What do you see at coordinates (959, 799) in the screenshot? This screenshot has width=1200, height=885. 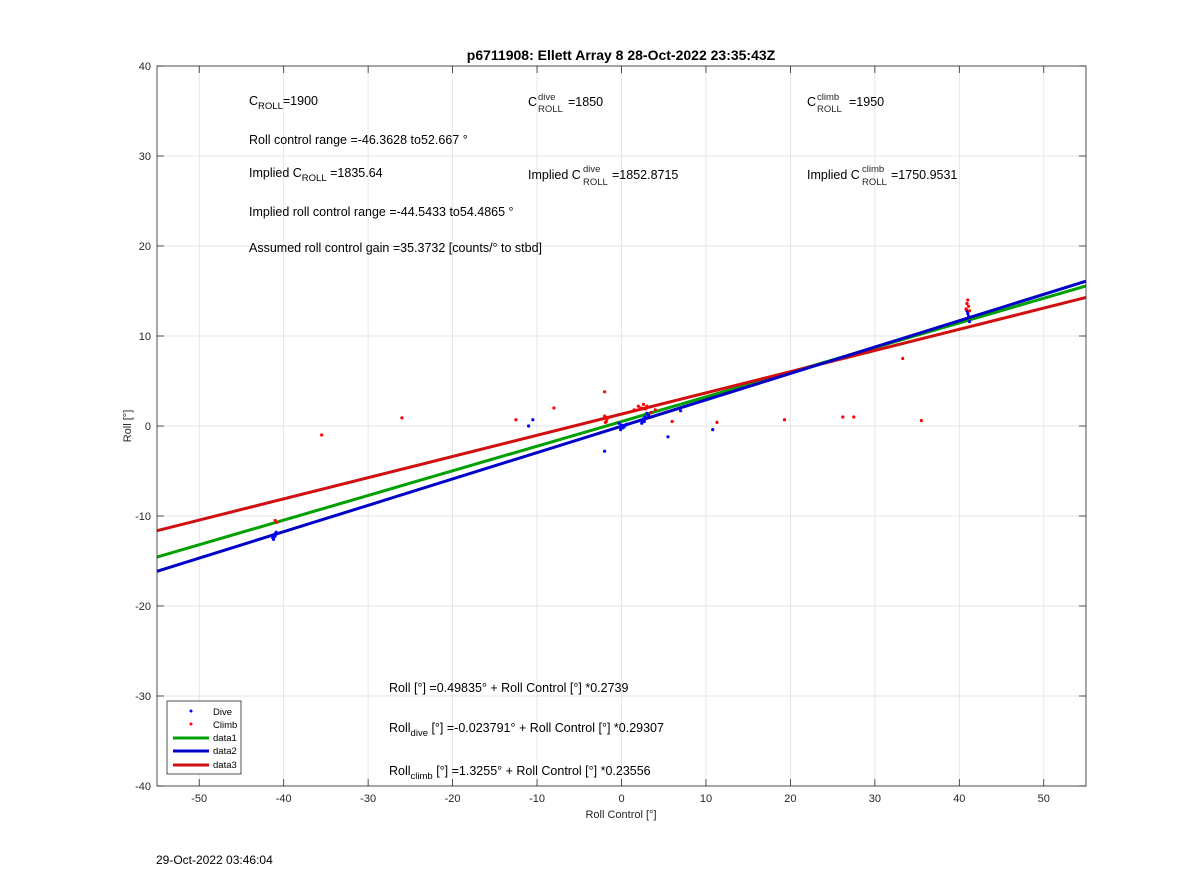 I see `x-tick-label: 40` at bounding box center [959, 799].